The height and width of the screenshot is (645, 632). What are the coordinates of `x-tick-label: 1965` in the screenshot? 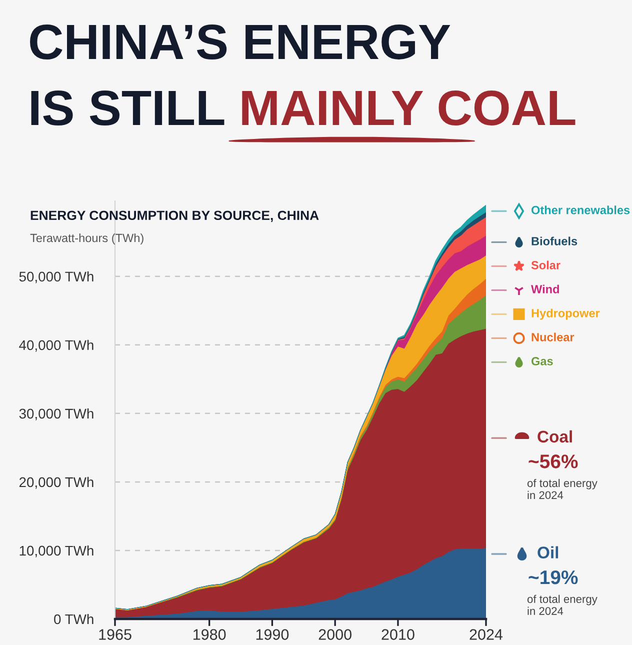 It's located at (115, 634).